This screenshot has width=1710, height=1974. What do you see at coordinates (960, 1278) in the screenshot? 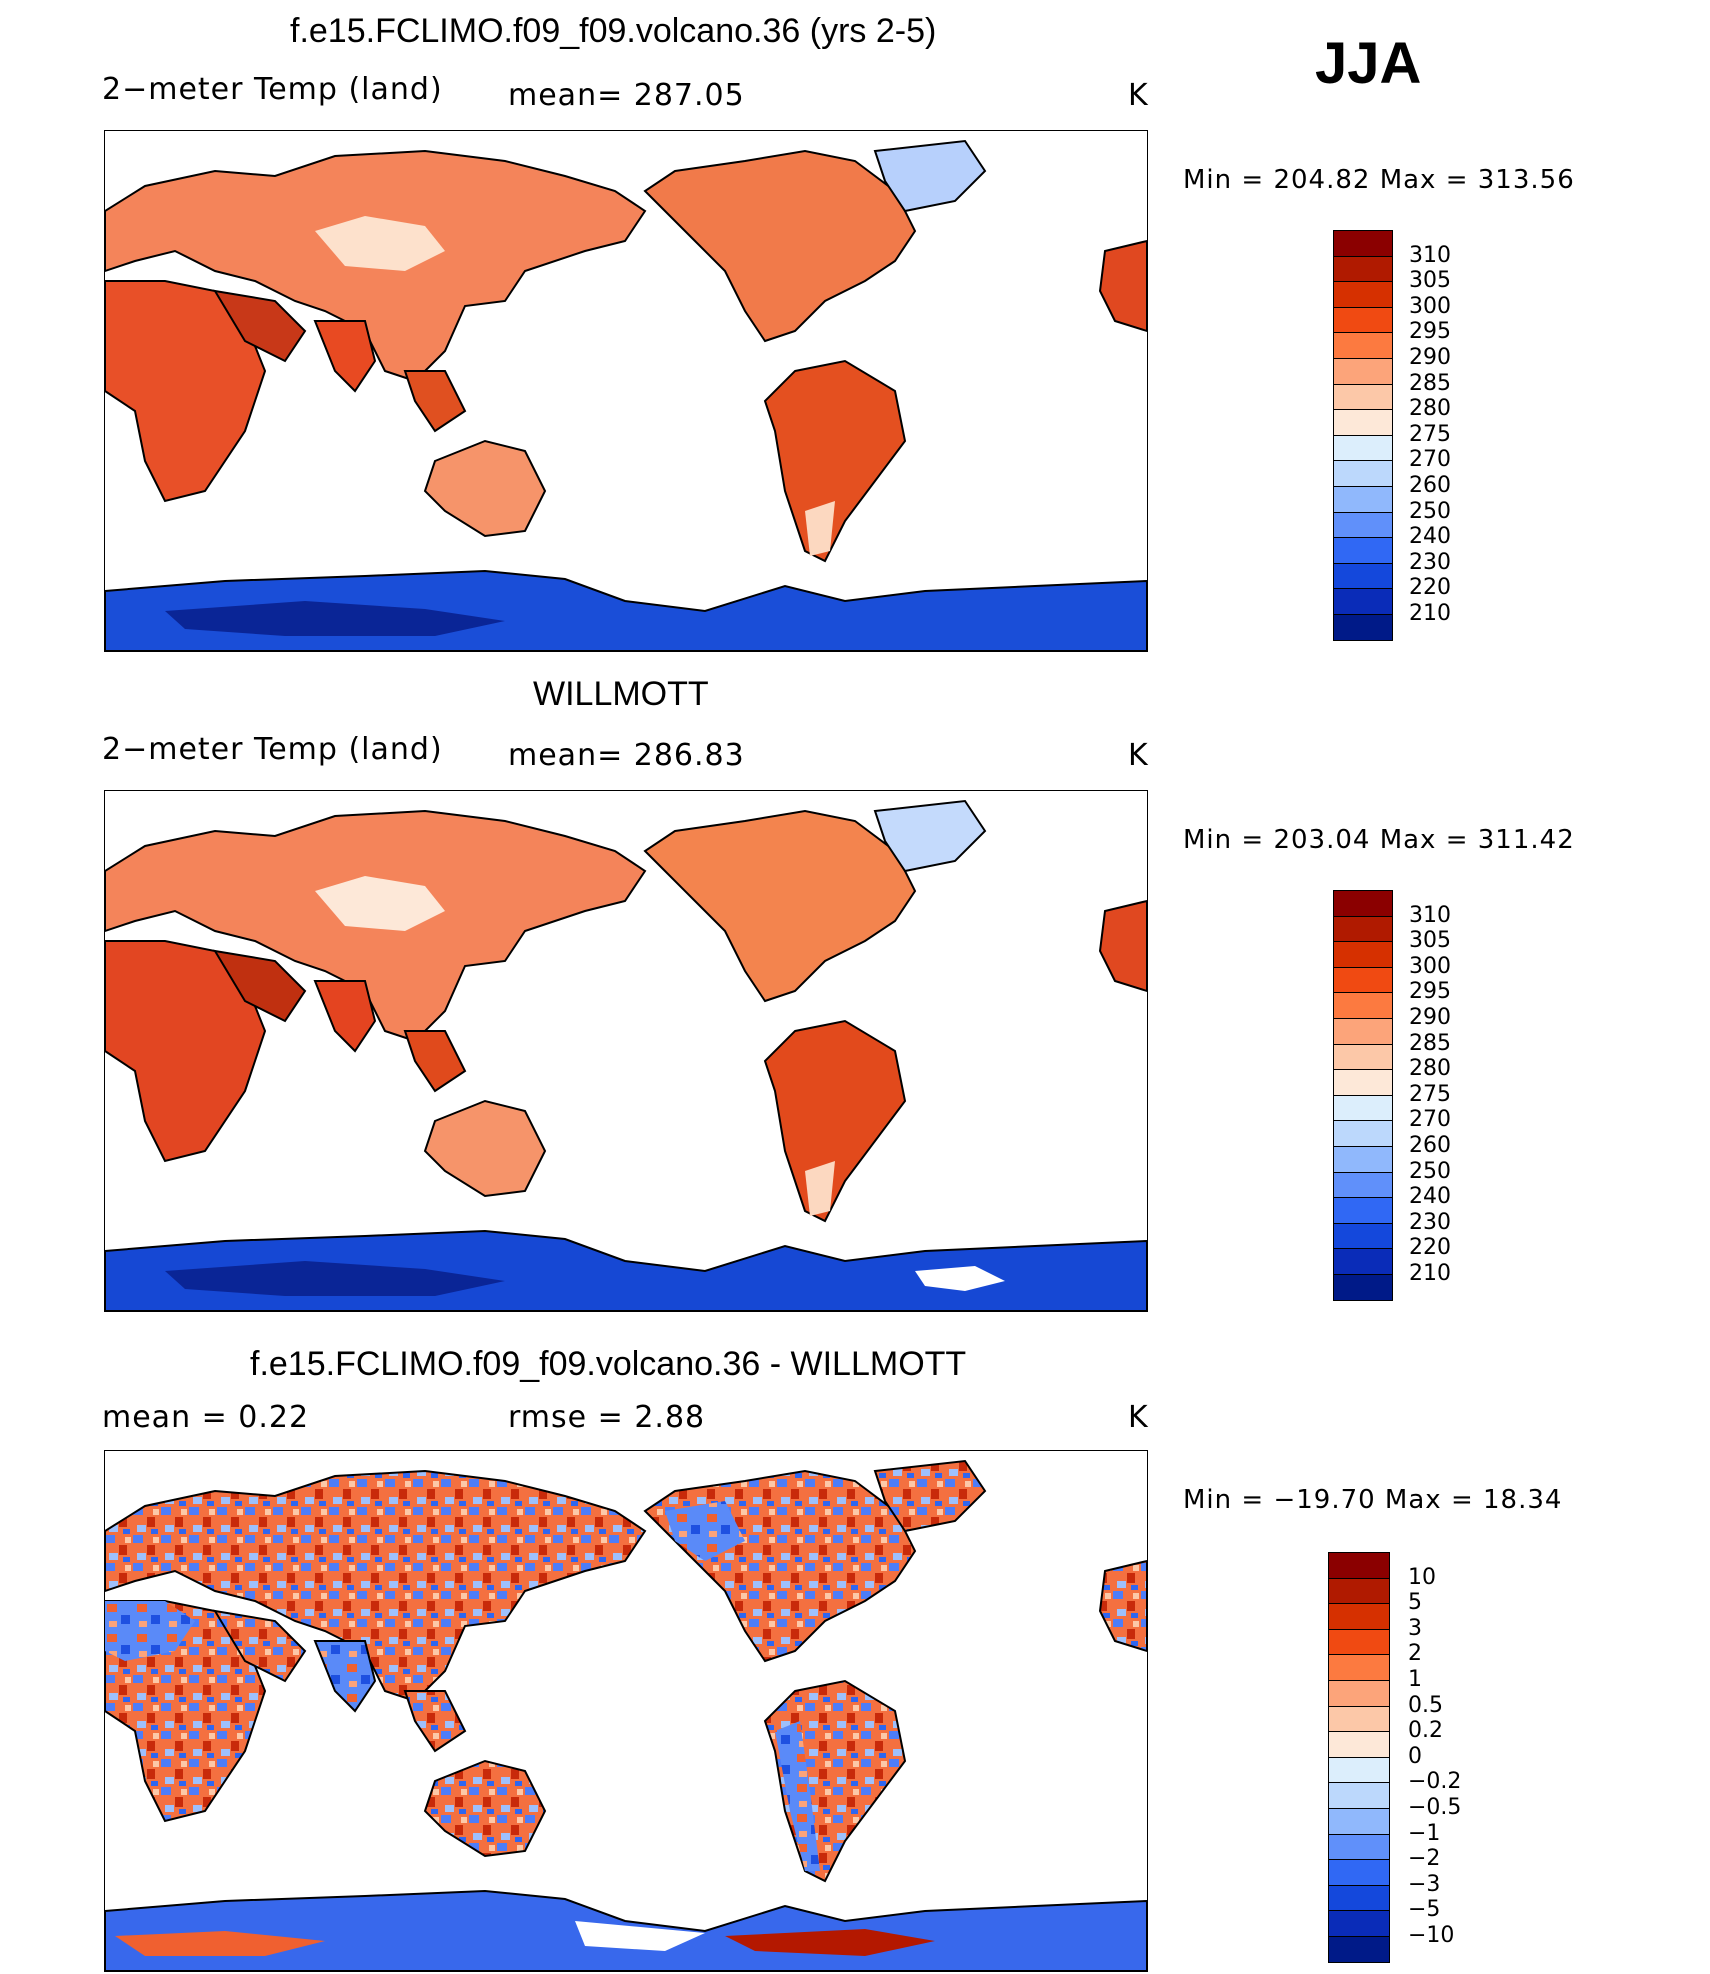
I see `ross-ice-gap` at bounding box center [960, 1278].